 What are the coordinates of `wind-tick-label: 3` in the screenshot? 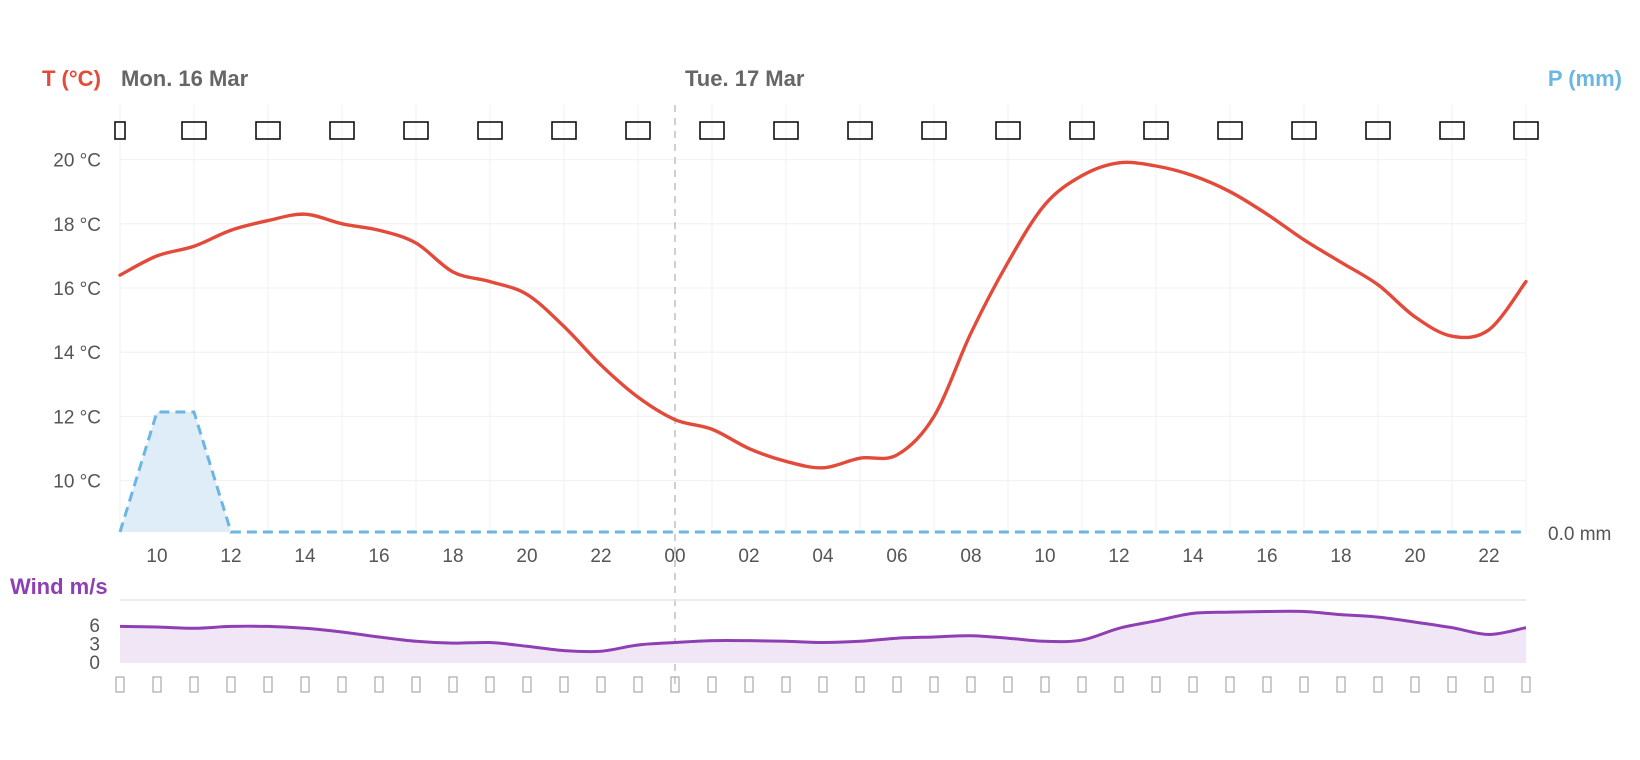 It's located at (94, 644).